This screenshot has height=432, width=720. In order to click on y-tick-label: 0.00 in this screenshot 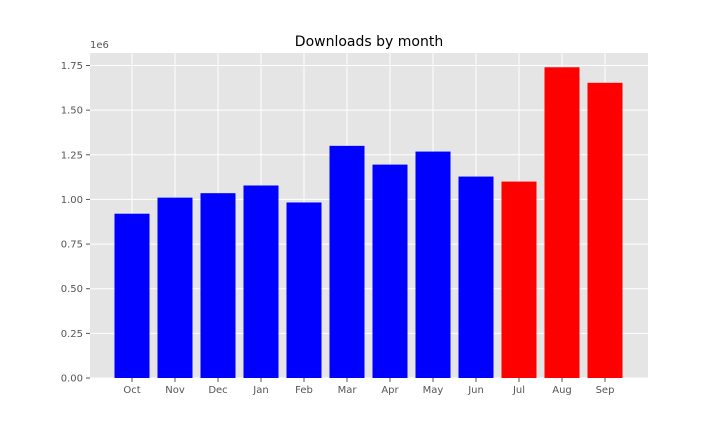, I will do `click(72, 379)`.